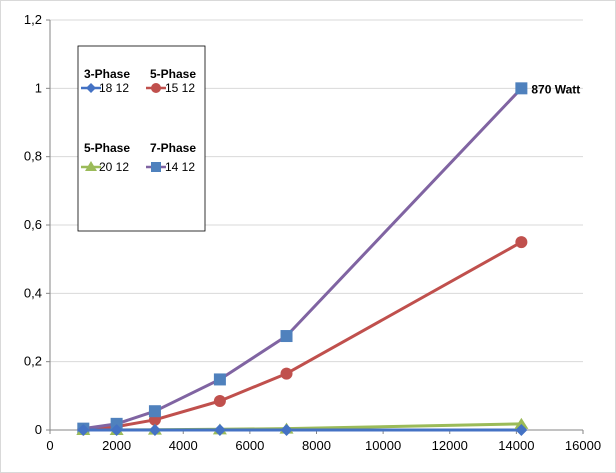 The width and height of the screenshot is (616, 473). I want to click on legend-entry-20-12: 20 12, so click(105, 167).